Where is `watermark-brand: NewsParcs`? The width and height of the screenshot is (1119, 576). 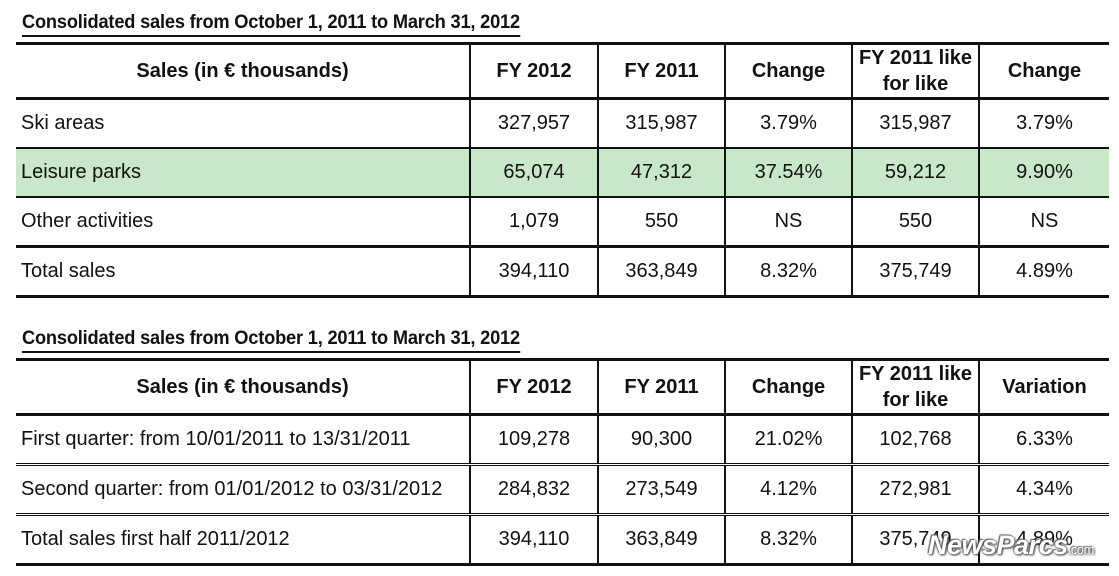
watermark-brand: NewsParcs is located at coordinates (998, 545).